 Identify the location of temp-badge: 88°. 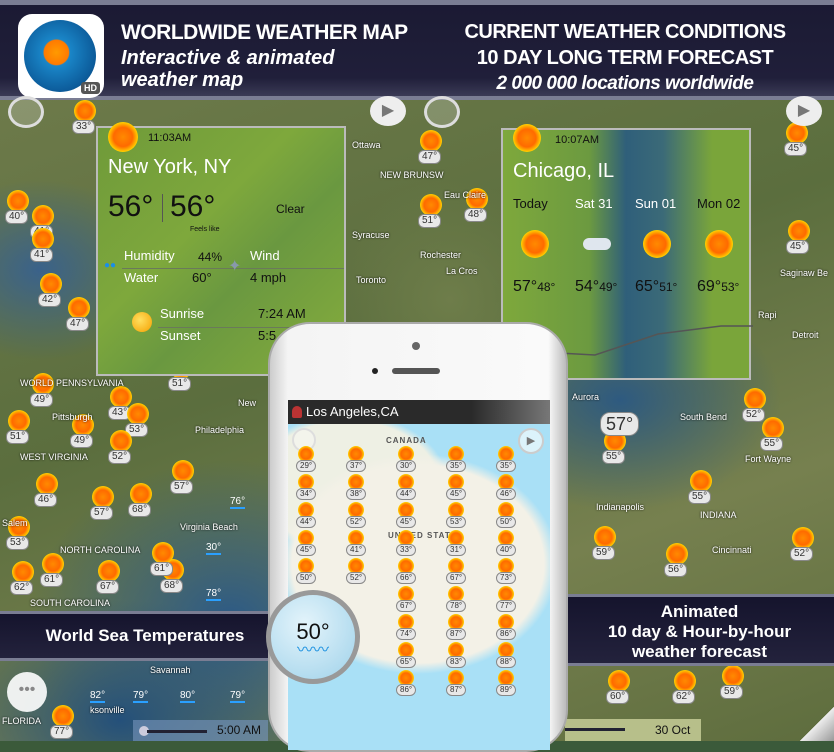
(506, 662).